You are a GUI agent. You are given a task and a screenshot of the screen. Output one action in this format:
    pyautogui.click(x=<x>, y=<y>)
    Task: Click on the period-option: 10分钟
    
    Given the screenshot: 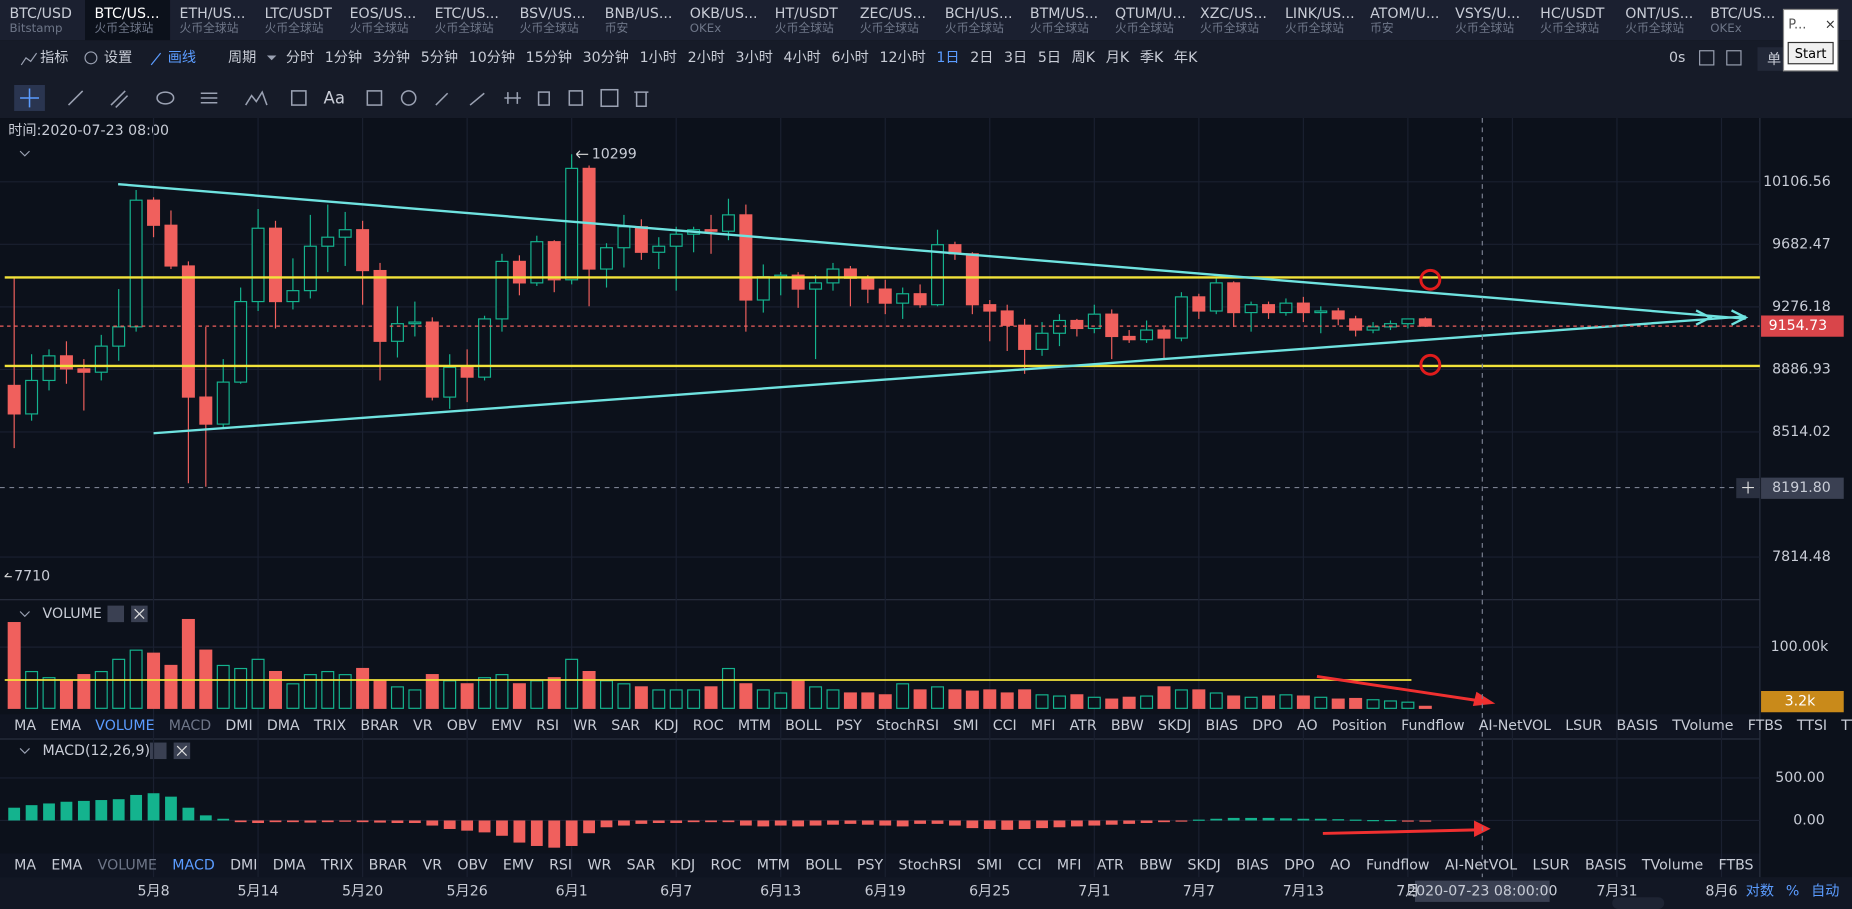 What is the action you would take?
    pyautogui.click(x=492, y=57)
    